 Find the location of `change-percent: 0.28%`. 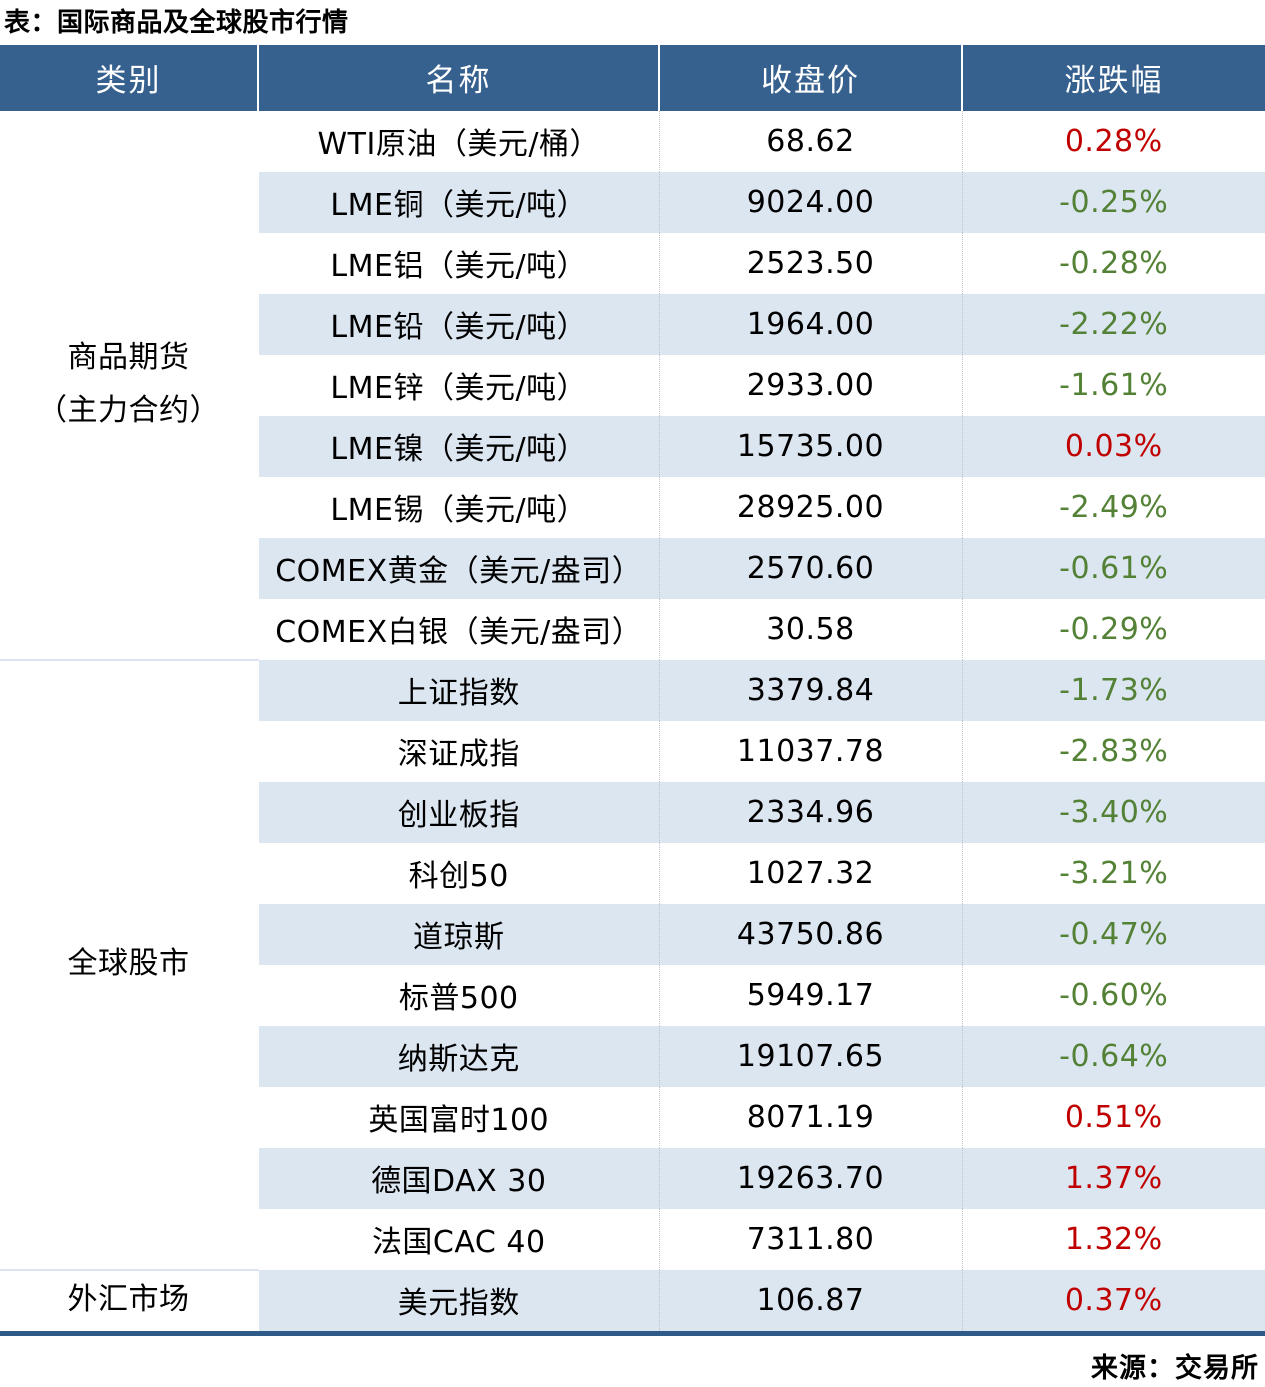

change-percent: 0.28% is located at coordinates (1113, 141).